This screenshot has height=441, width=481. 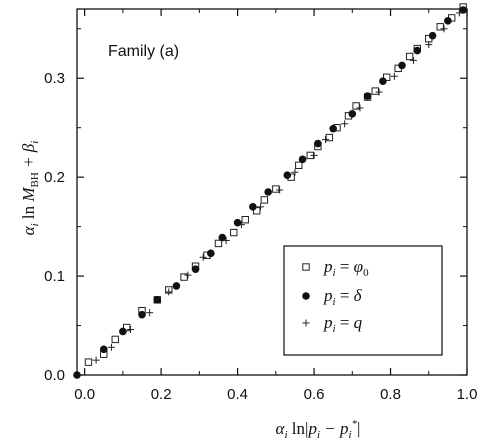 I want to click on y-tick-label: 0.3, so click(x=54, y=78).